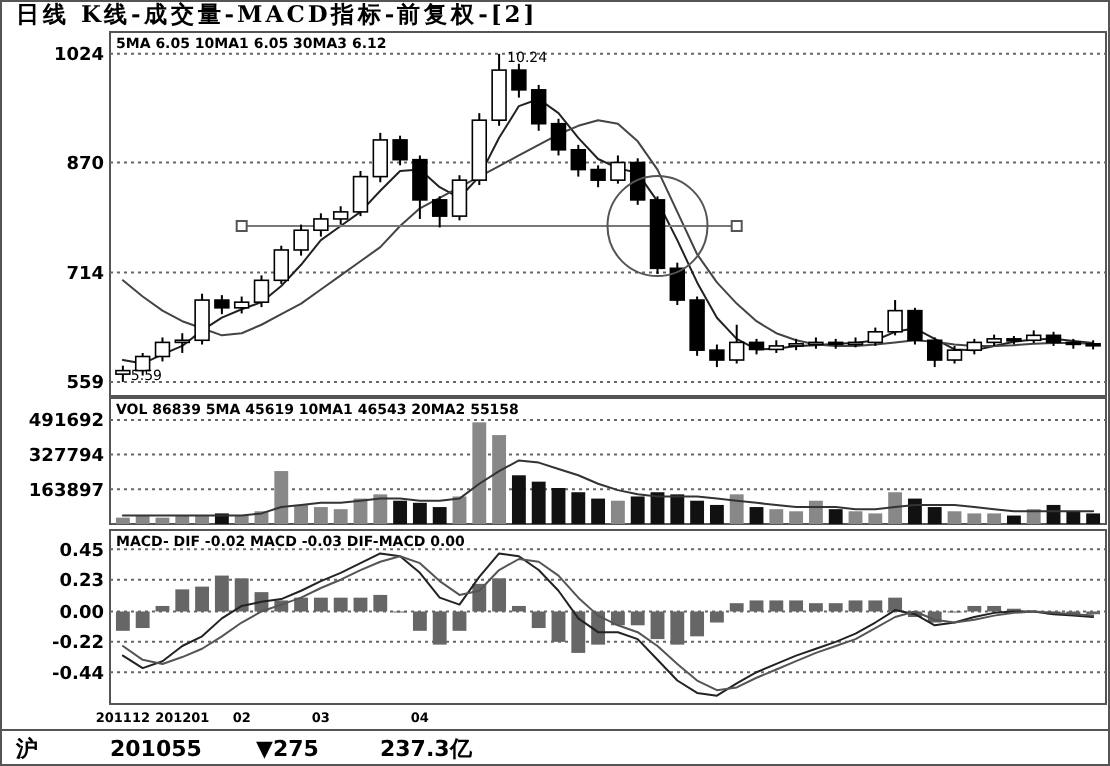 The height and width of the screenshot is (766, 1110). Describe the element at coordinates (277, 14) in the screenshot. I see `chart-title: 日线 K线-成交量-MACD指标-前复权-[2]` at that location.